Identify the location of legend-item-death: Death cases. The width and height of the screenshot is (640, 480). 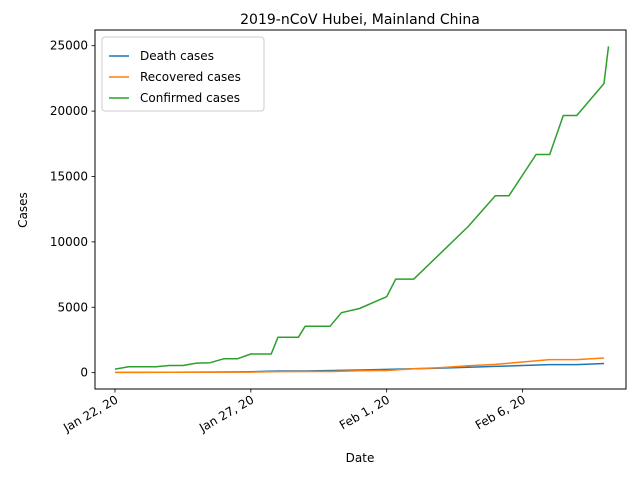
(161, 56).